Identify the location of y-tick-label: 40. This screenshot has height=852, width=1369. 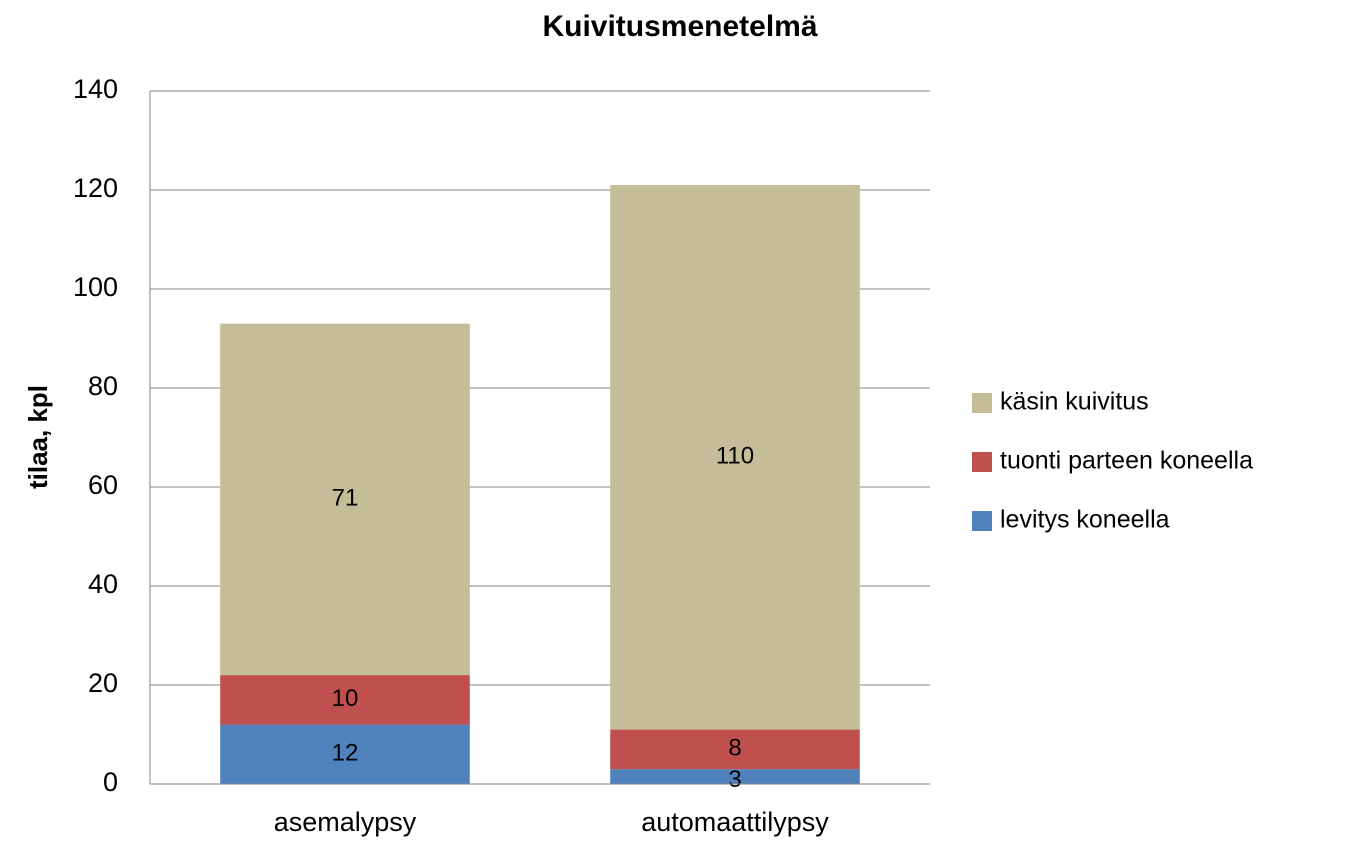
(103, 584).